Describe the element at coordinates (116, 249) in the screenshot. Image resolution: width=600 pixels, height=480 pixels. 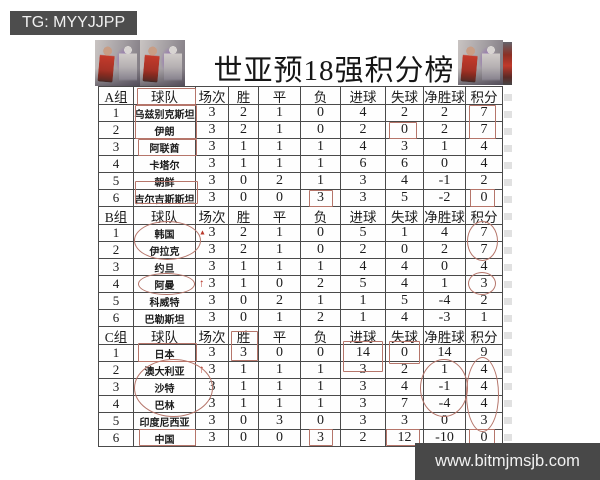
I see `rank-cell-label: 2` at that location.